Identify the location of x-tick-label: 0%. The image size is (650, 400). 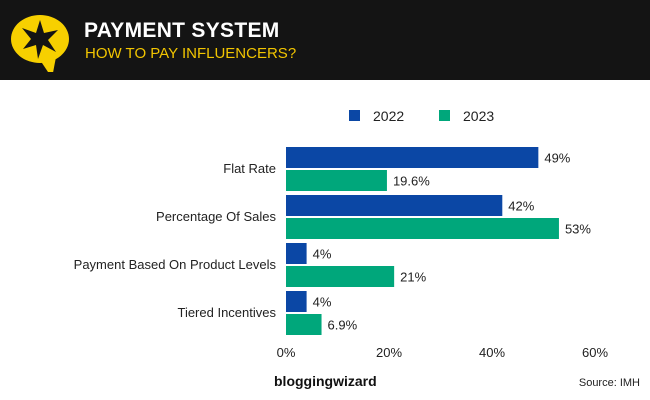
(286, 352).